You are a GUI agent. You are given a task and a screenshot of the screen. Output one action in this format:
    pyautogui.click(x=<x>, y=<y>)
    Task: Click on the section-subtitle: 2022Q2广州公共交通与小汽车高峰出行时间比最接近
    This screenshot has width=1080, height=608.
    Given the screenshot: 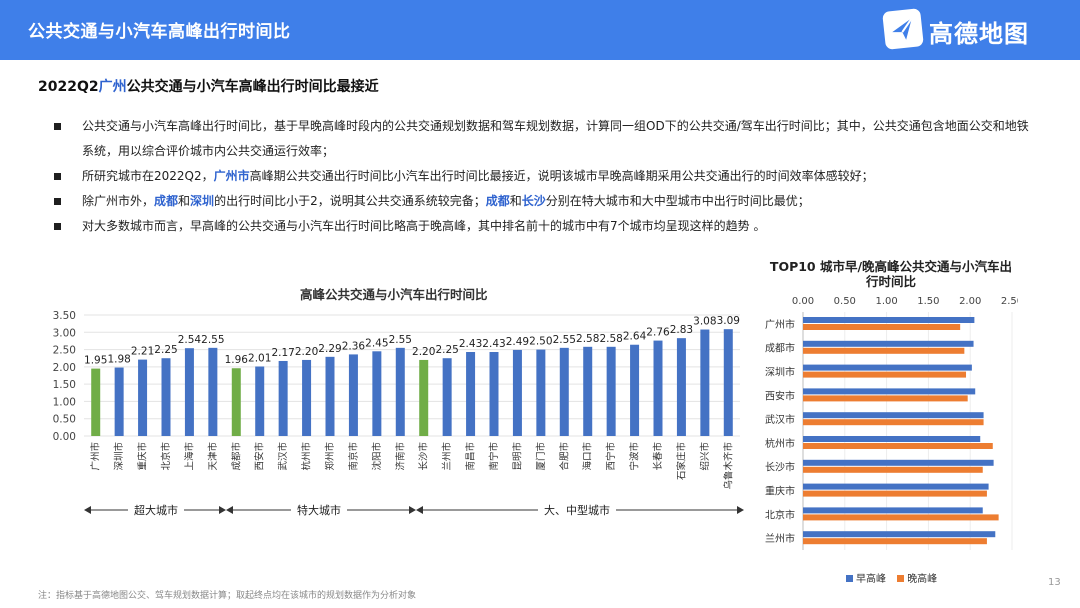 What is the action you would take?
    pyautogui.click(x=208, y=86)
    